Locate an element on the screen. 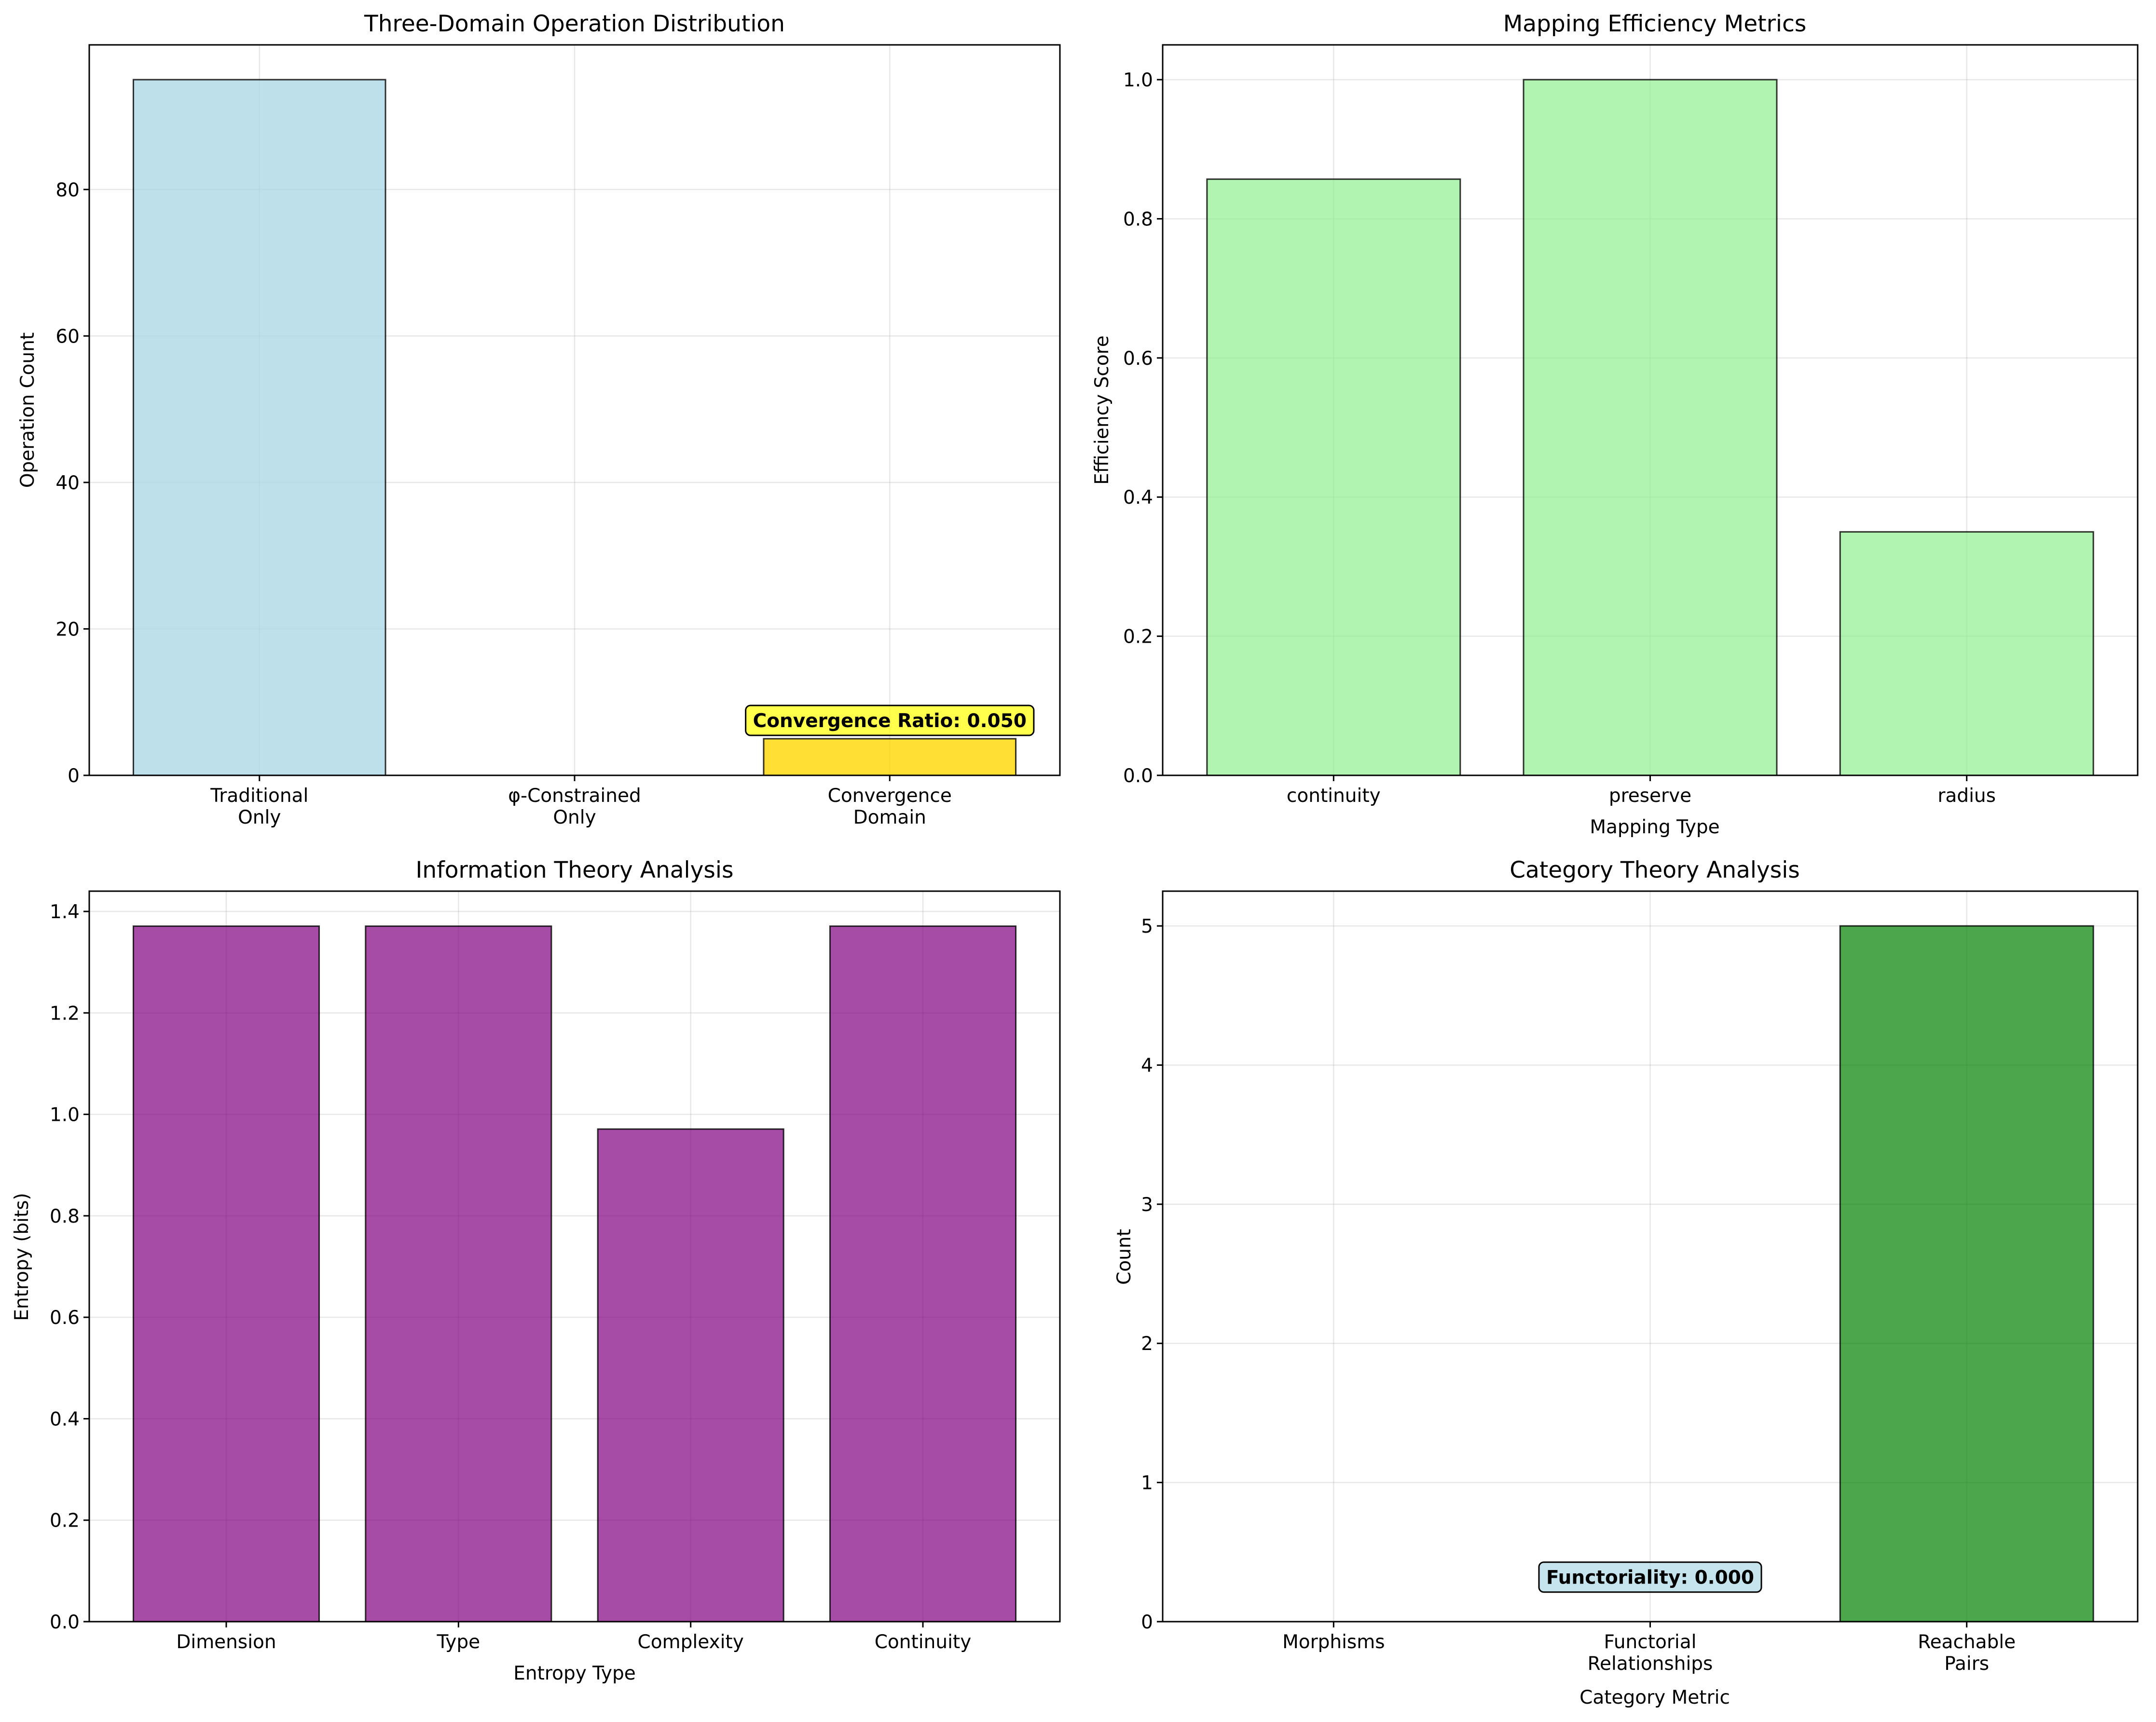 The width and height of the screenshot is (2156, 1722). y-axis-label: Count is located at coordinates (1124, 1257).